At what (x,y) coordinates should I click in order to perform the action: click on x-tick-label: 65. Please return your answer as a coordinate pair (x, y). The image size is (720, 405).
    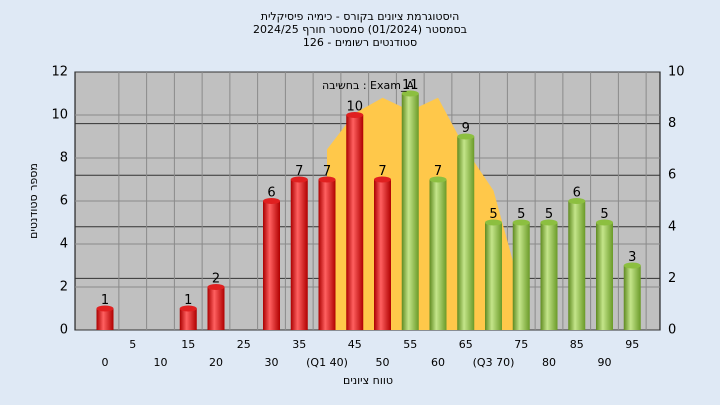
    Looking at the image, I should click on (466, 344).